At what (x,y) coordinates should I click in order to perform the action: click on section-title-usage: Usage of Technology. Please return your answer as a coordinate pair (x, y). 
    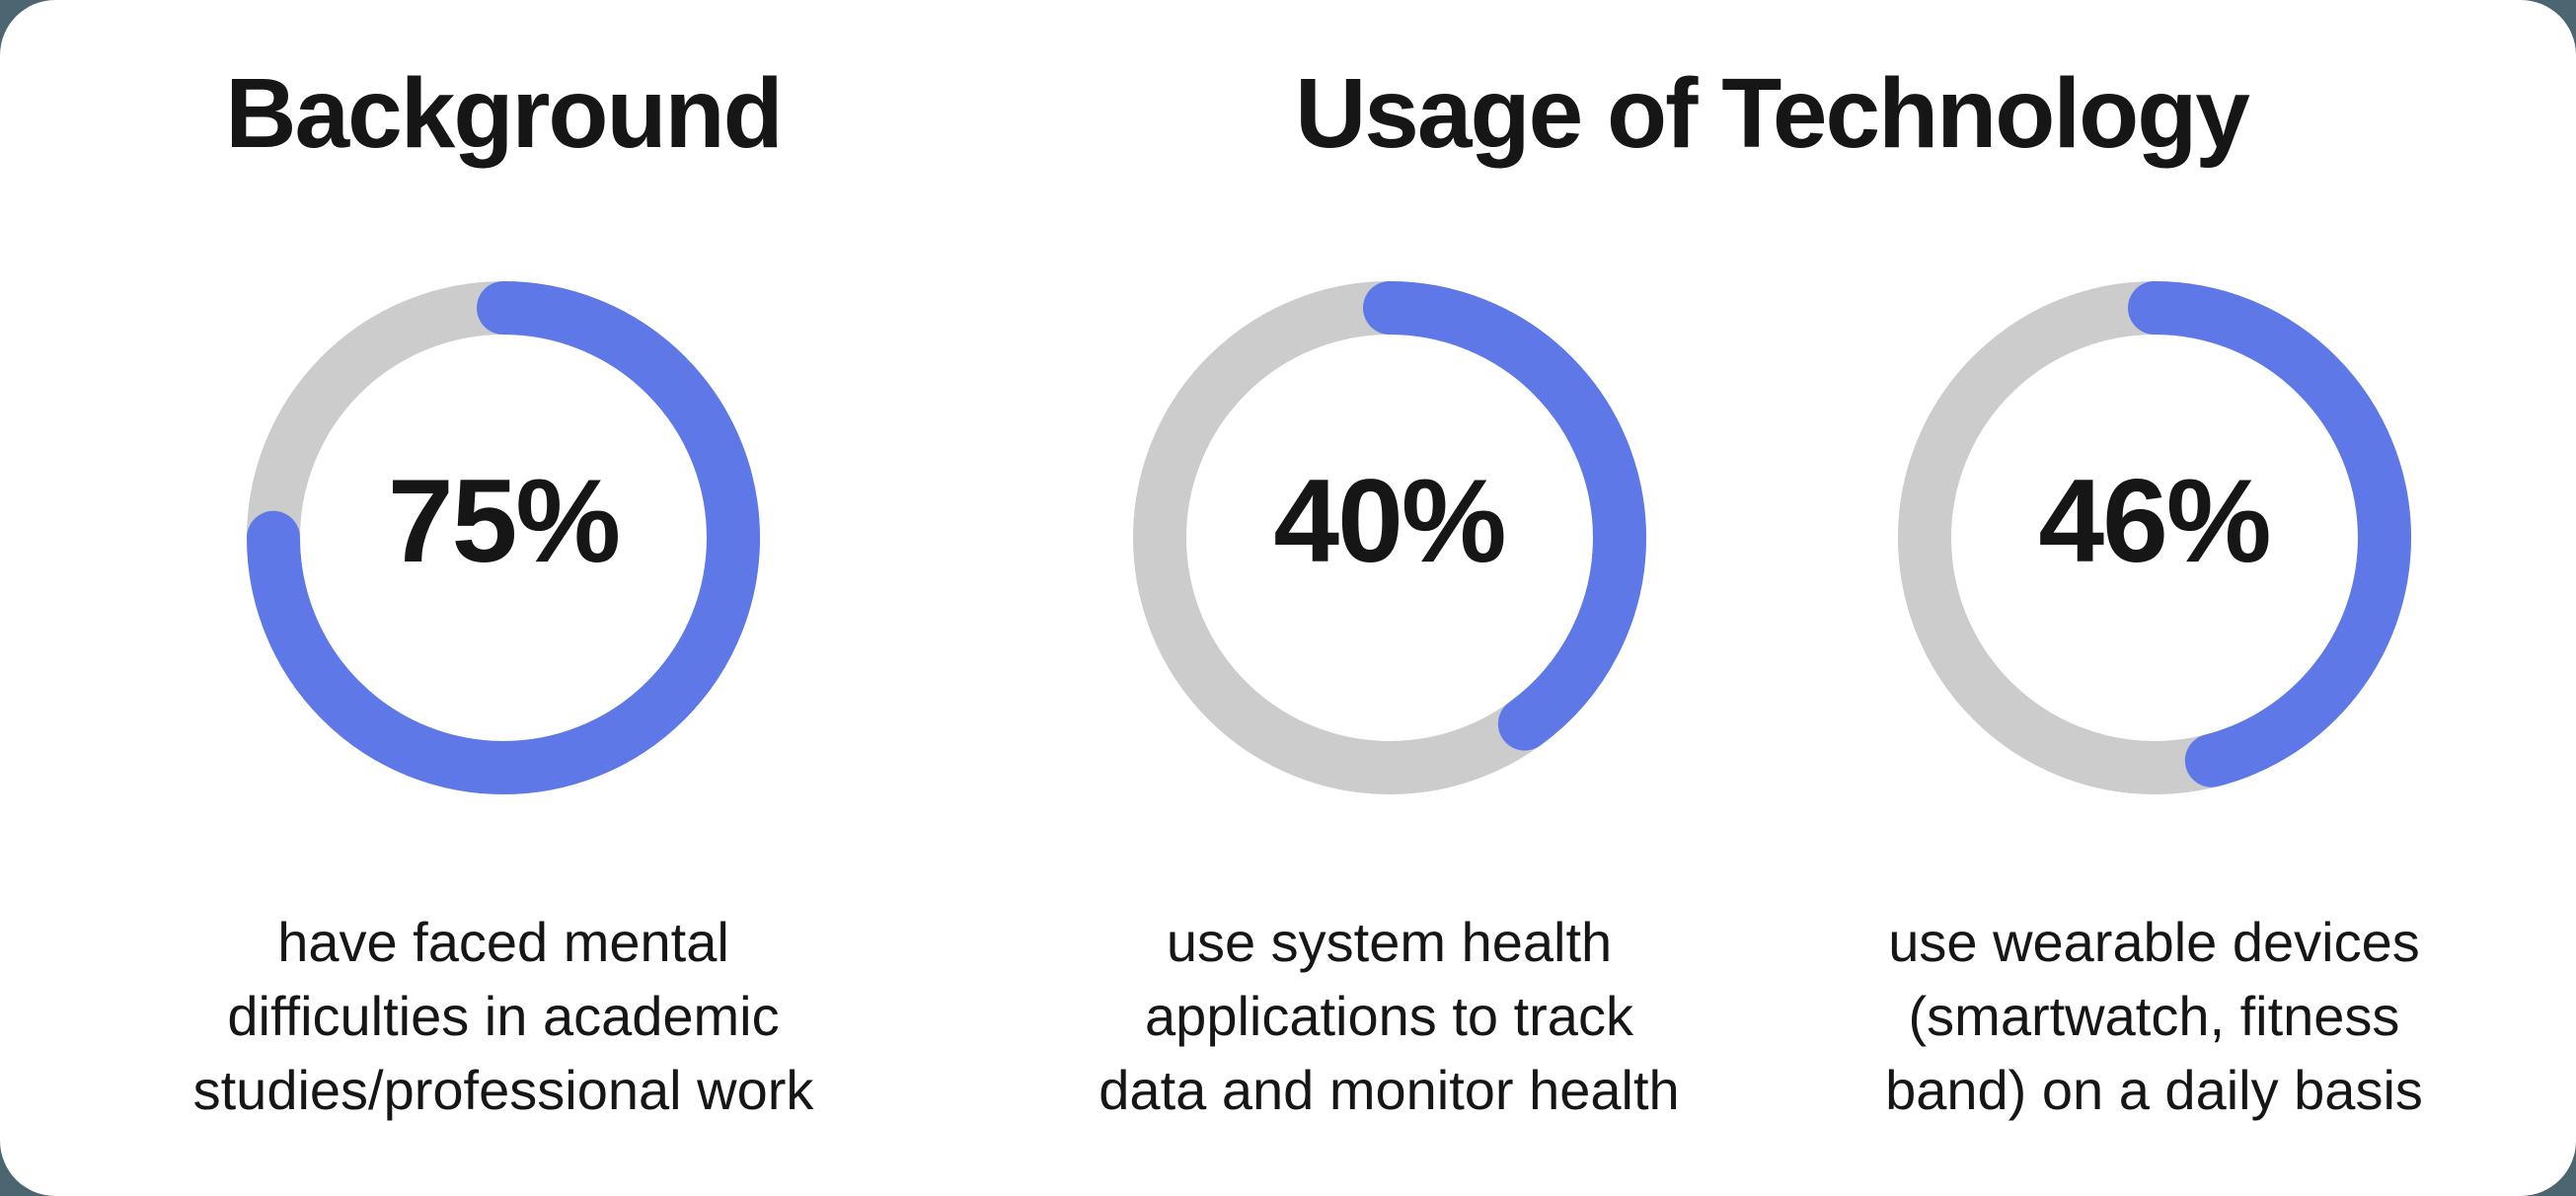
    Looking at the image, I should click on (1772, 113).